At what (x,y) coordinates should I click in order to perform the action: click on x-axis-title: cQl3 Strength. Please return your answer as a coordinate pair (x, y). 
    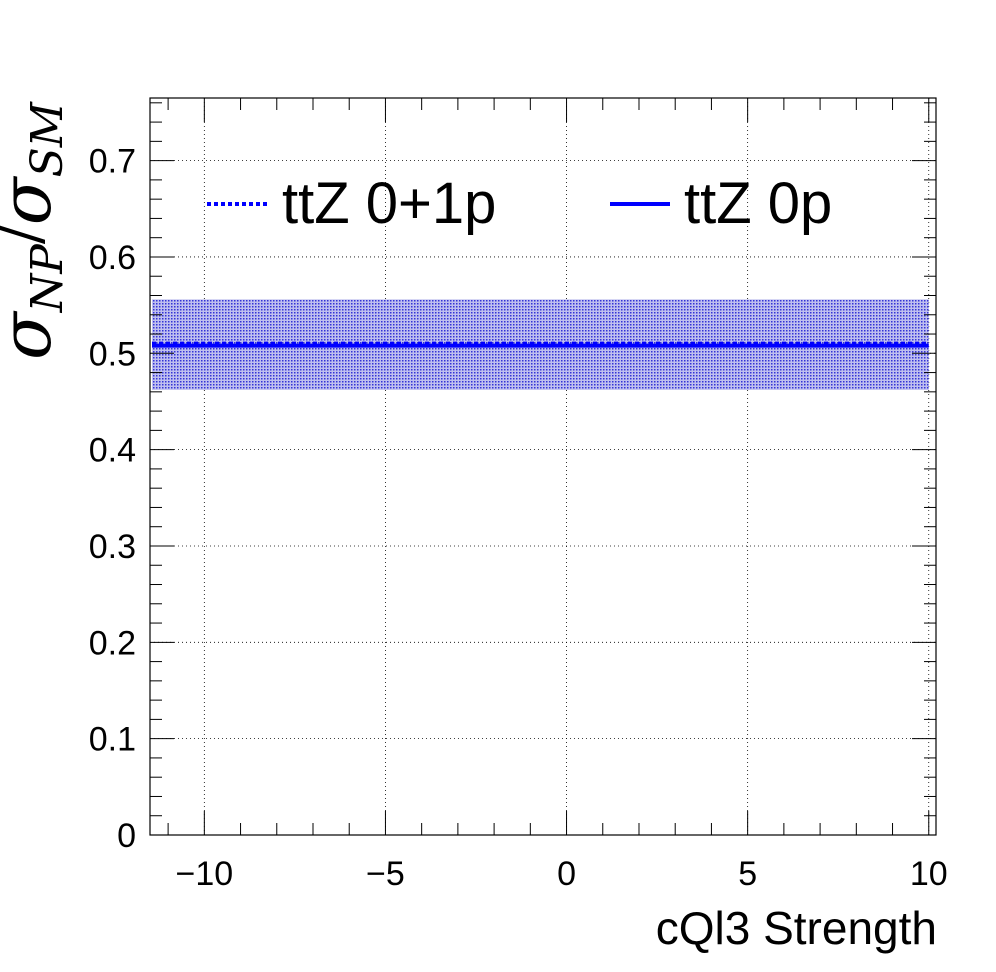
    Looking at the image, I should click on (796, 928).